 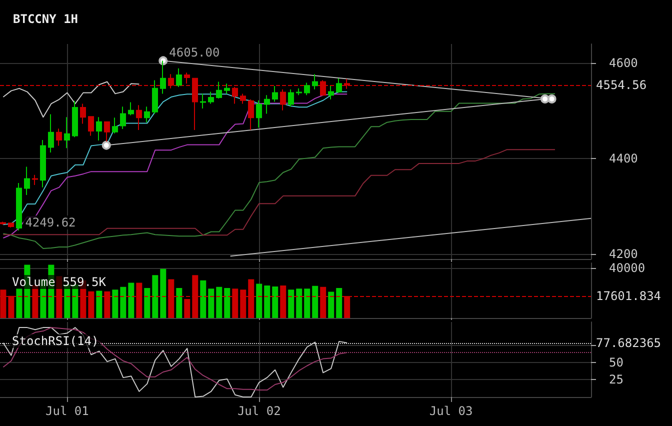 What do you see at coordinates (629, 343) in the screenshot?
I see `ref-line-label: 77.682365` at bounding box center [629, 343].